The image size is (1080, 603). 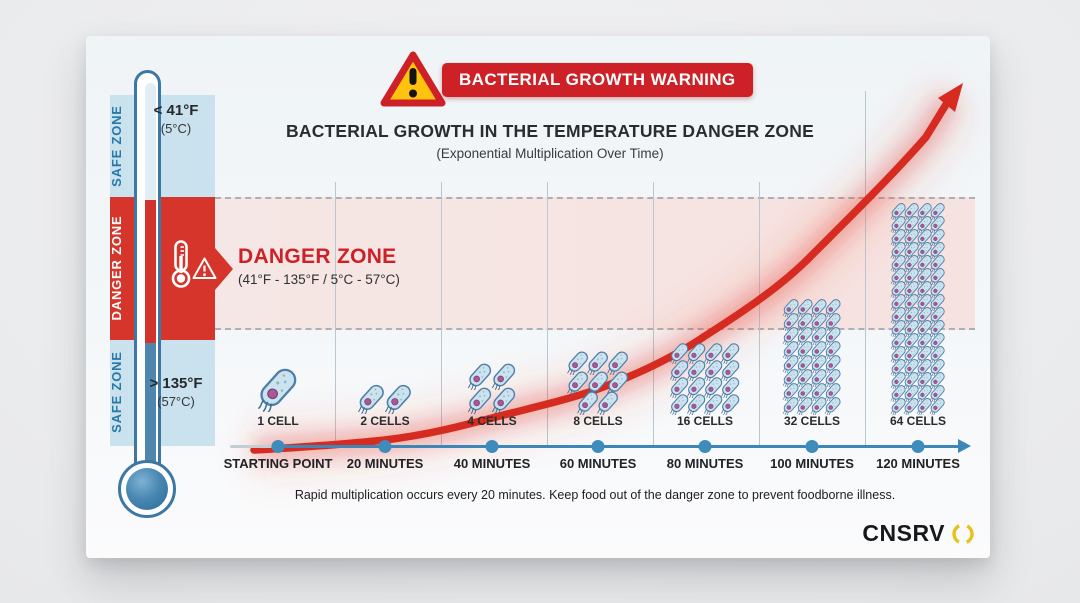 I want to click on safe-bottom-temp: > 135°F (57°C), so click(x=176, y=392).